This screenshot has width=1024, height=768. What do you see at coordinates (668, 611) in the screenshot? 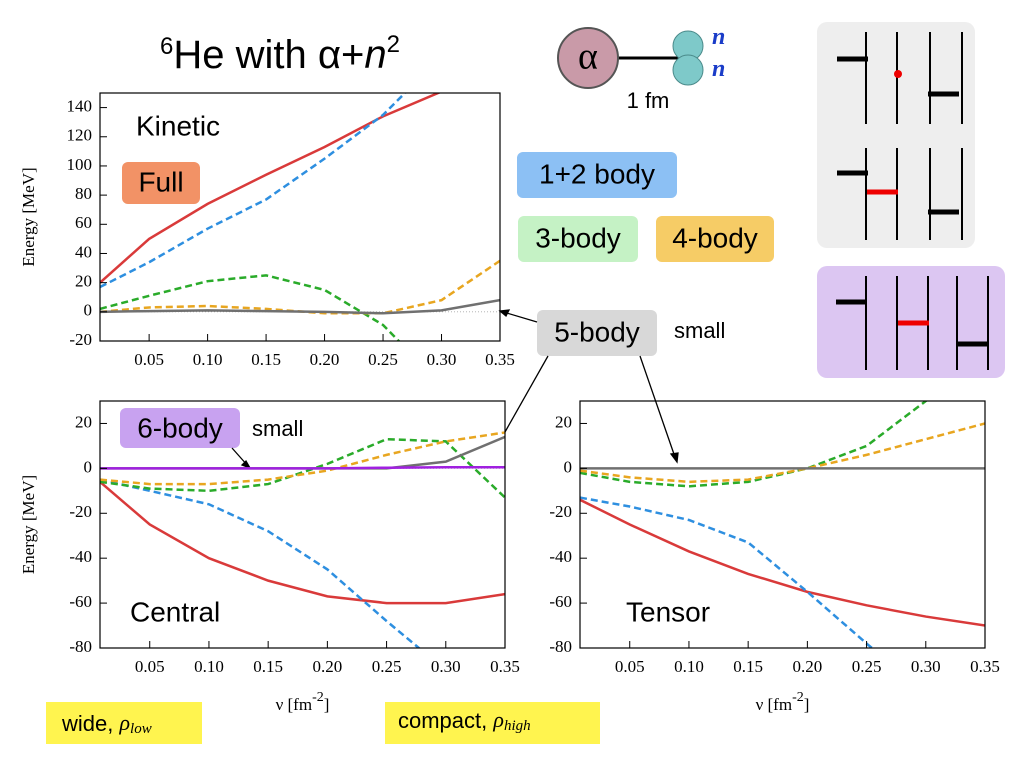
I see `chart-title: Tensor` at bounding box center [668, 611].